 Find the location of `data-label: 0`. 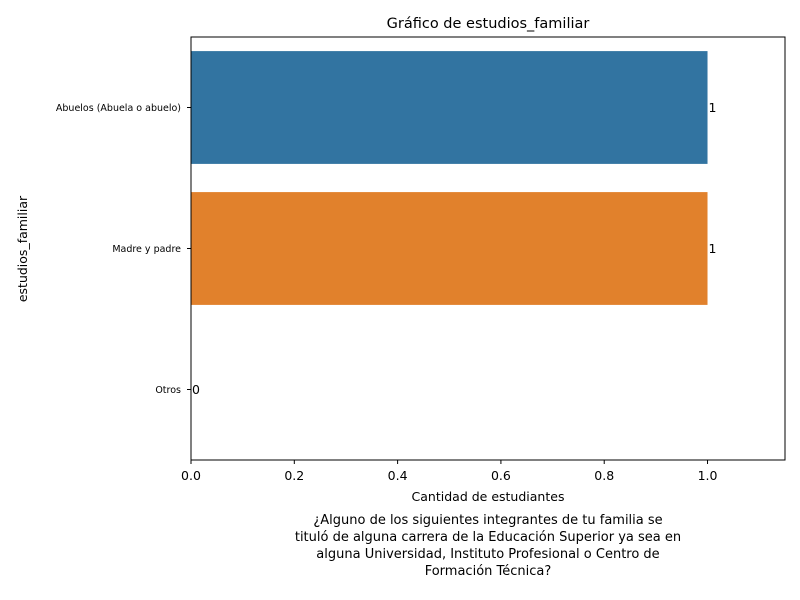

data-label: 0 is located at coordinates (196, 389).